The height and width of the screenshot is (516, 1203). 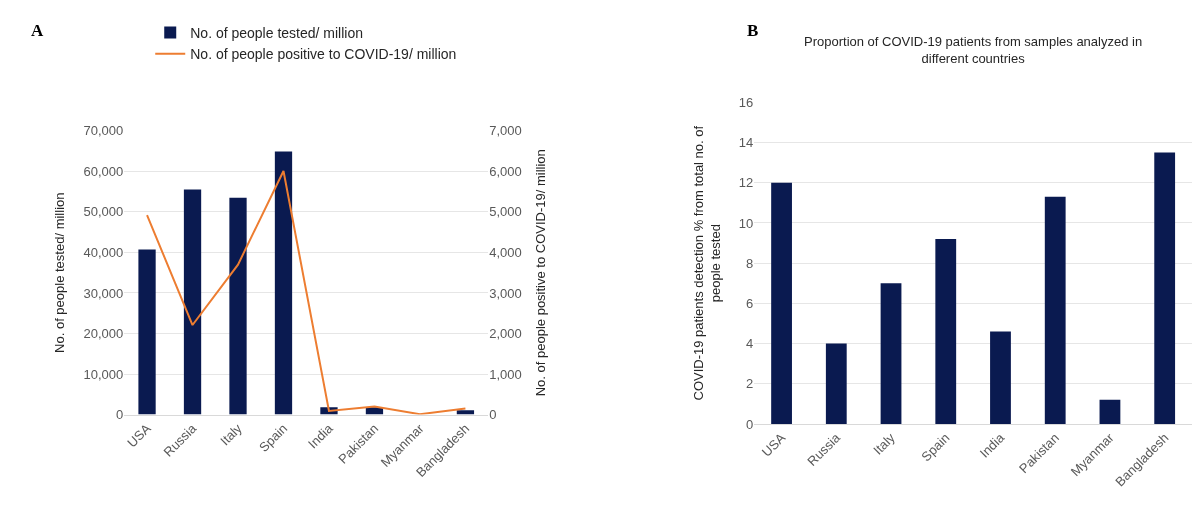 I want to click on y-axis-title: No. of people tested/ million, so click(x=60, y=272).